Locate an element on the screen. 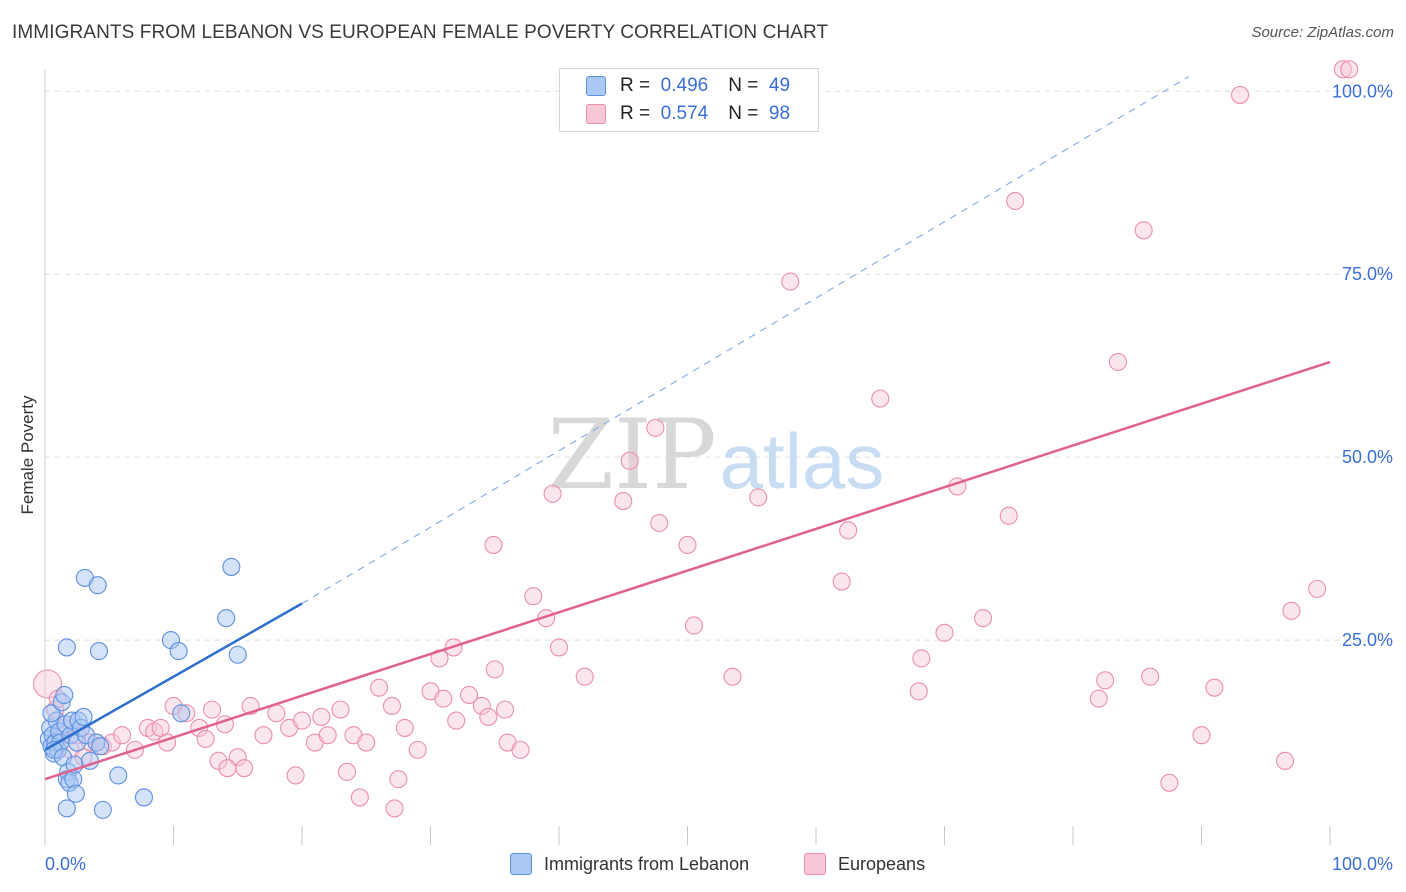 The image size is (1406, 892). legend-swatch-blue is located at coordinates (596, 86).